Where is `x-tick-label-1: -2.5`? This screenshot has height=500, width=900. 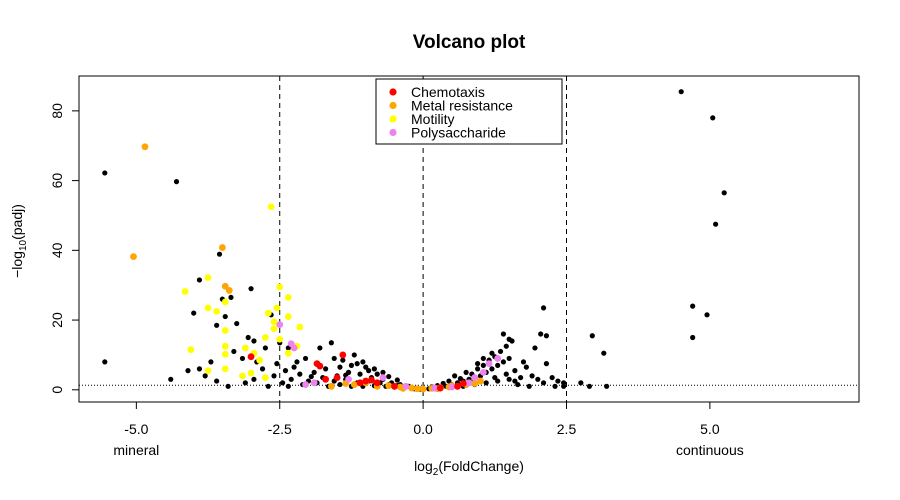
x-tick-label-1: -2.5 is located at coordinates (280, 429).